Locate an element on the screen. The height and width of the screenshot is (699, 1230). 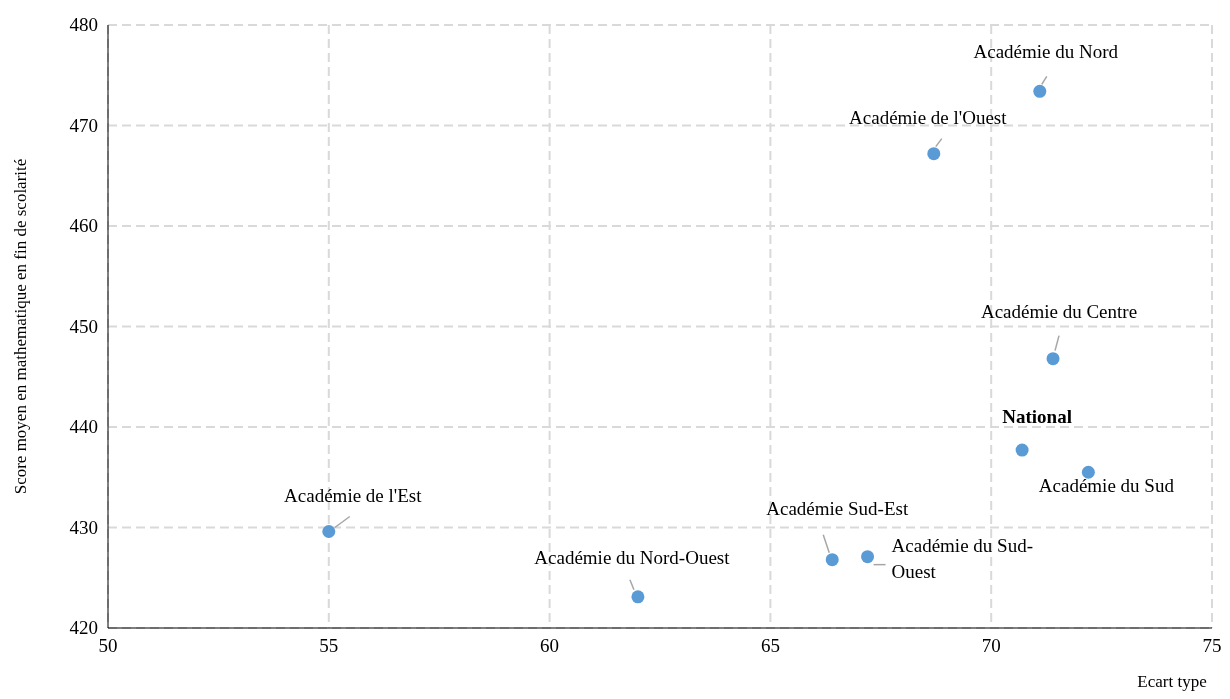
series-label: Académie du Nord is located at coordinates (1046, 52).